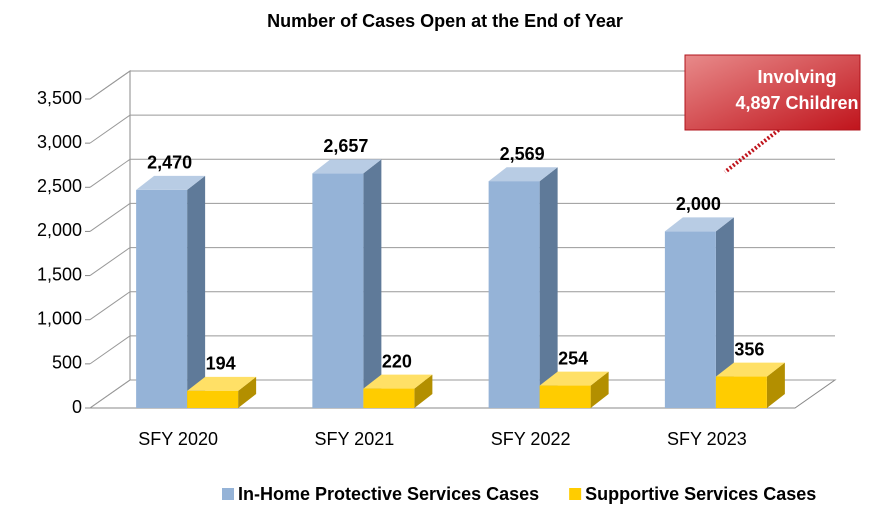 The image size is (889, 510). What do you see at coordinates (445, 21) in the screenshot?
I see `chart-title: Number of Cases Open at the End of Year` at bounding box center [445, 21].